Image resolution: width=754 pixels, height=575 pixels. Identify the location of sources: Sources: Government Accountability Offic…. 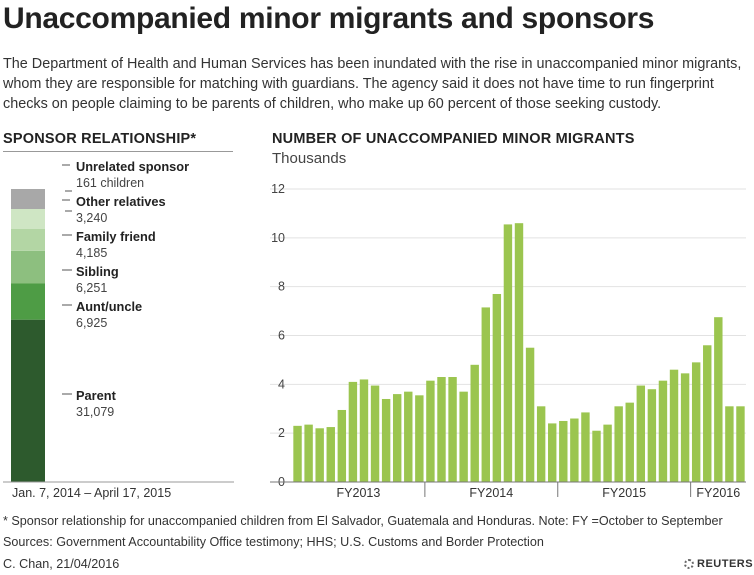
(273, 542).